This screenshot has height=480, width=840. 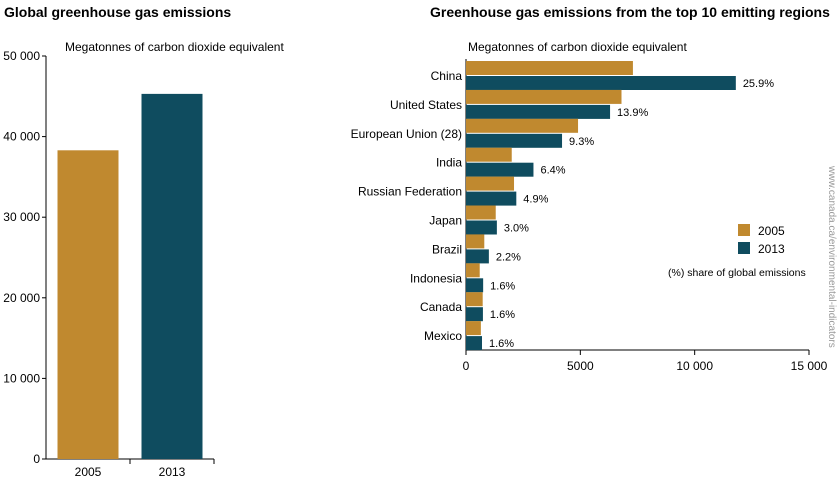 What do you see at coordinates (581, 142) in the screenshot?
I see `top10-share-label: 9.3%` at bounding box center [581, 142].